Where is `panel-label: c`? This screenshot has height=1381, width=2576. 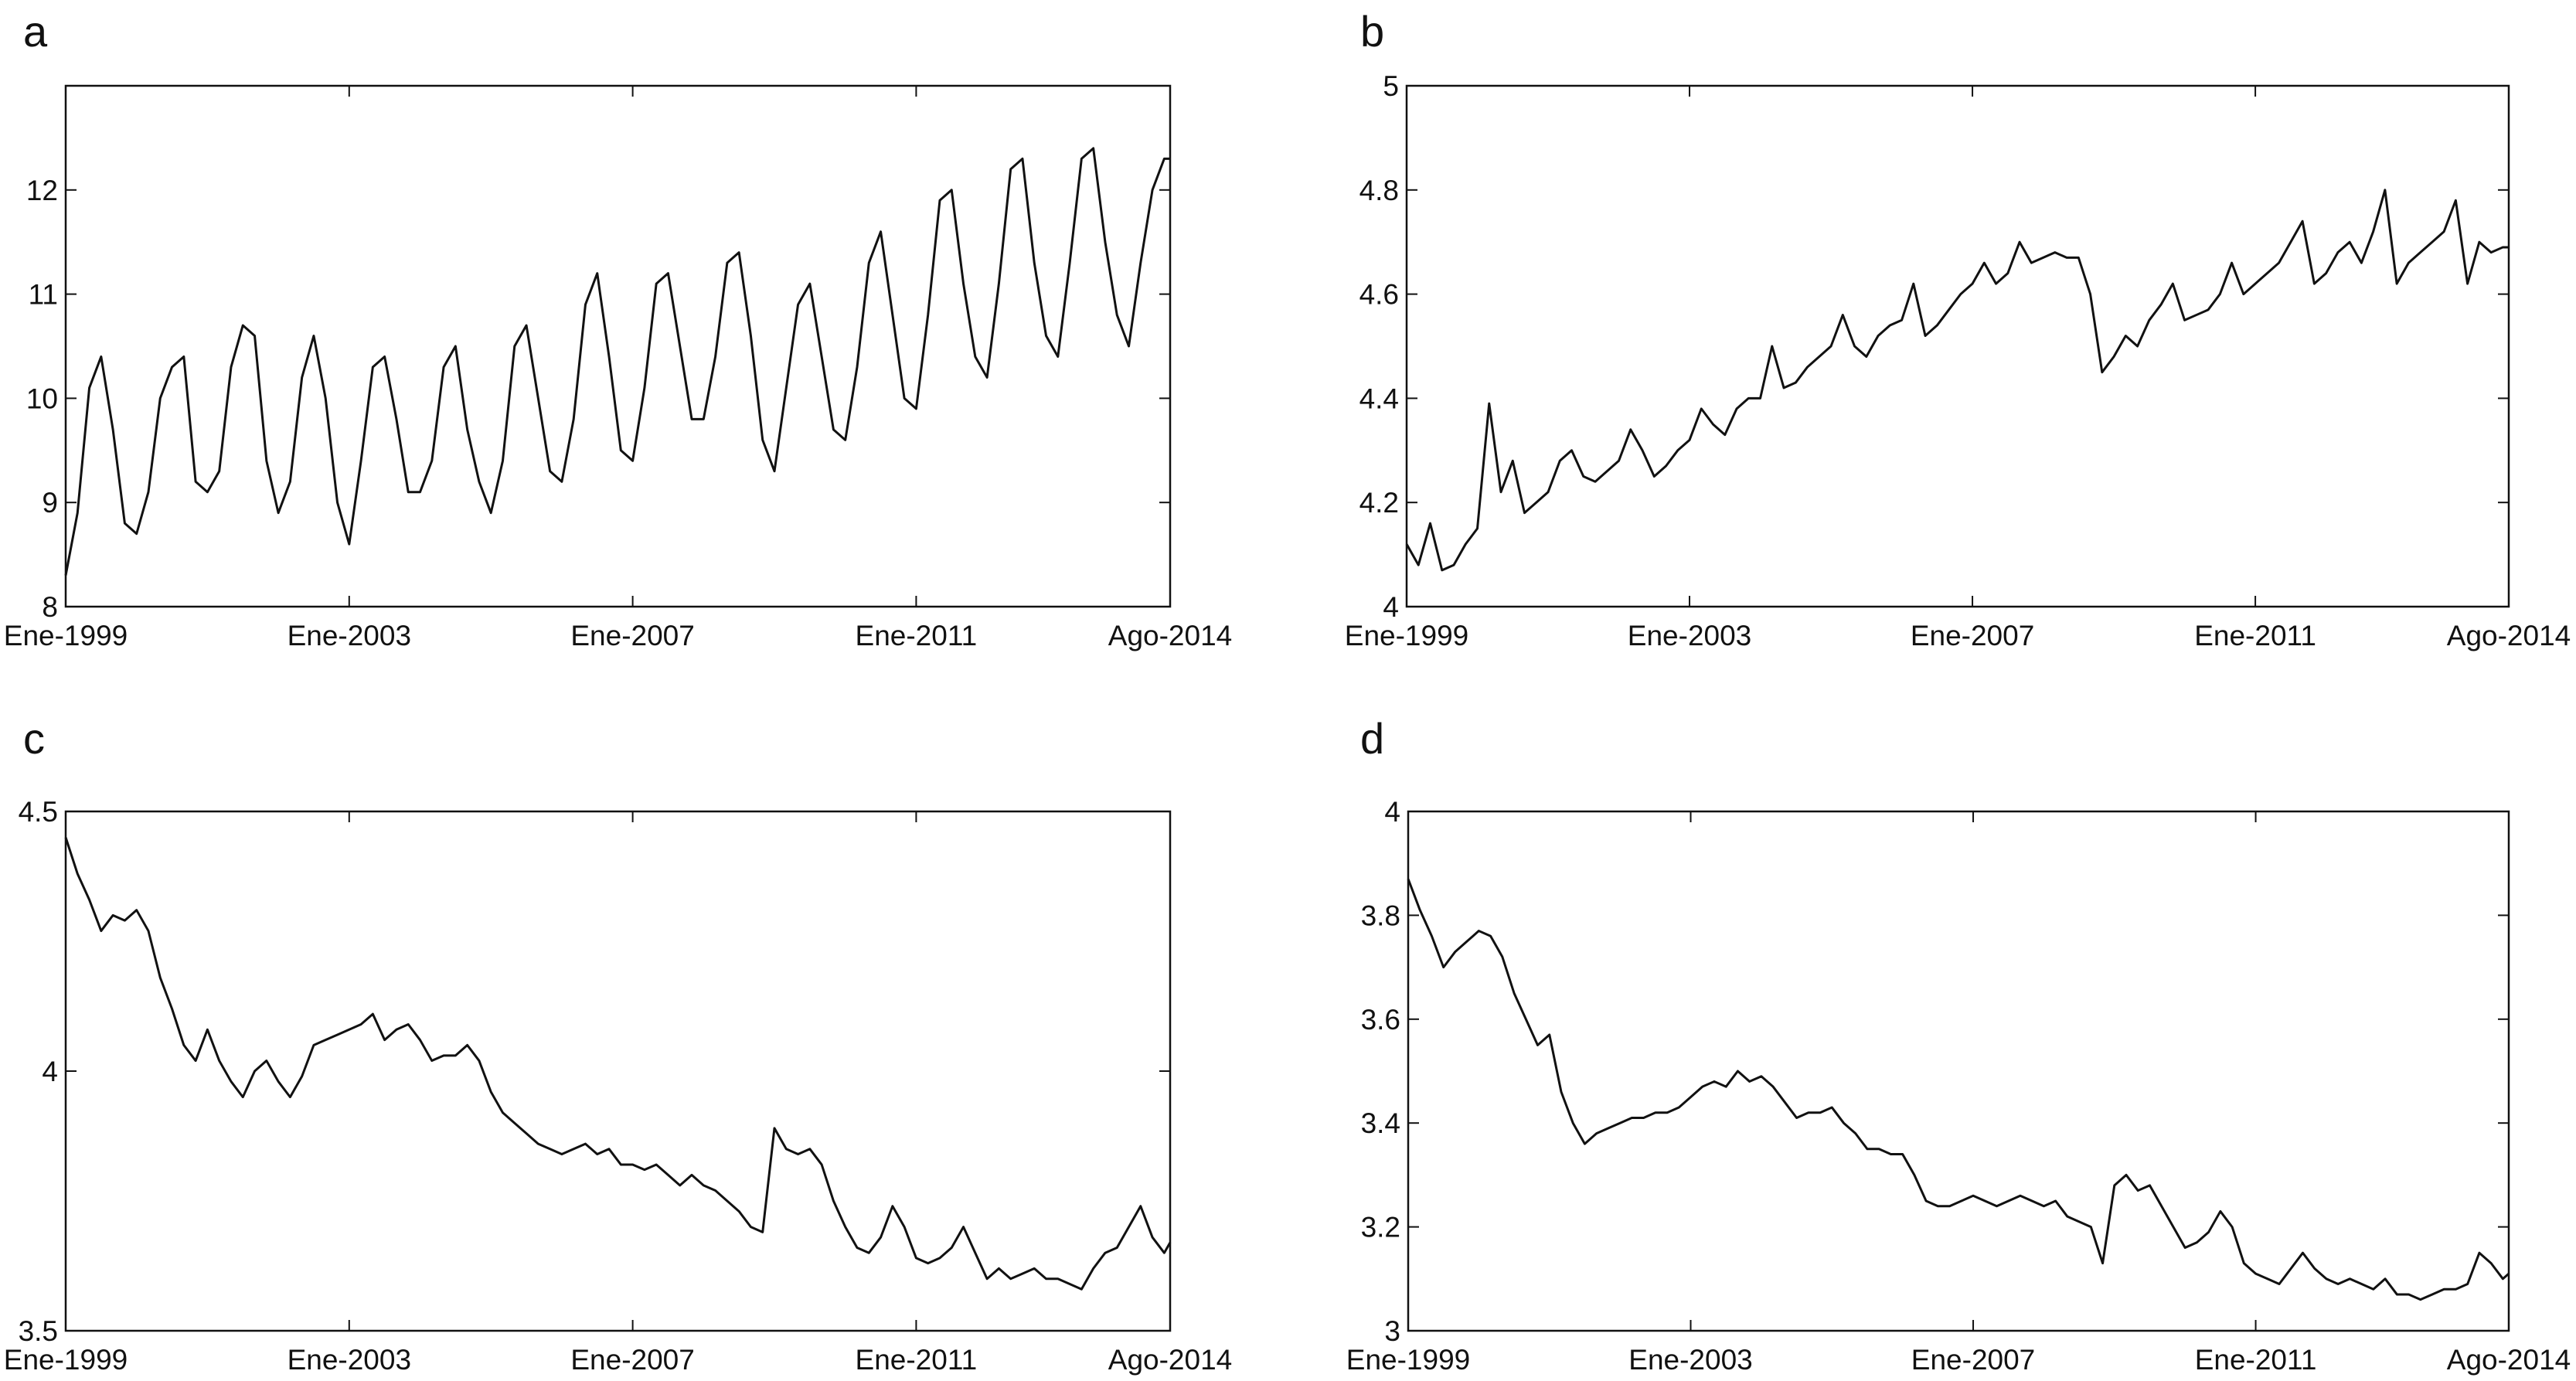
panel-label: c is located at coordinates (34, 738).